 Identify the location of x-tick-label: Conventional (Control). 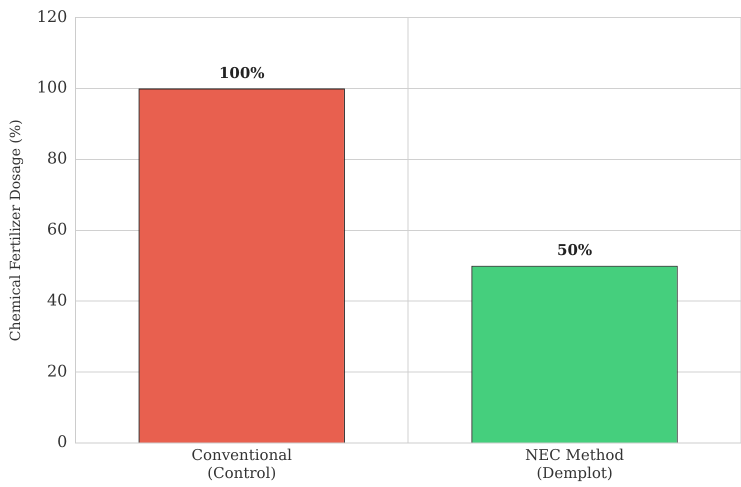
(242, 464).